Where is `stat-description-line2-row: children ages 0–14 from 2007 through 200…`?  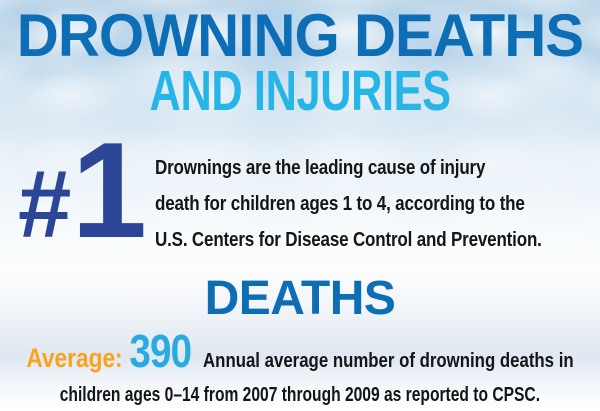 stat-description-line2-row: children ages 0–14 from 2007 through 200… is located at coordinates (300, 395).